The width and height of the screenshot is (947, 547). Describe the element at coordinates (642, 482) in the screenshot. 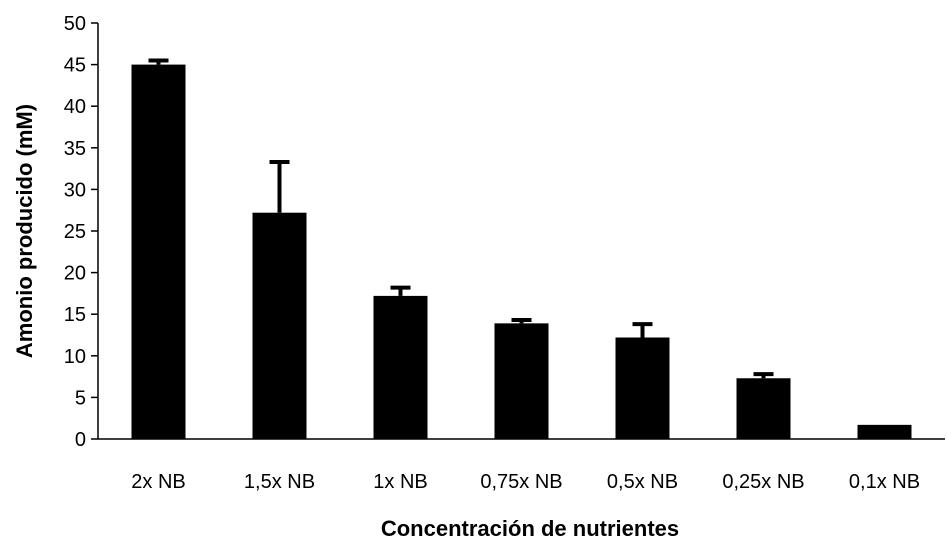

I see `x-tick-label: 0,5x NB` at that location.